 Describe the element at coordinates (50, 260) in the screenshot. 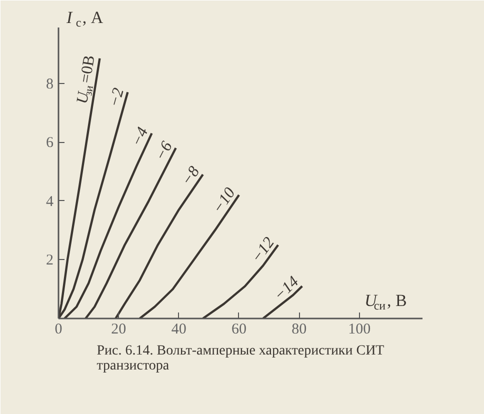

I see `y-tick-label: 2` at that location.